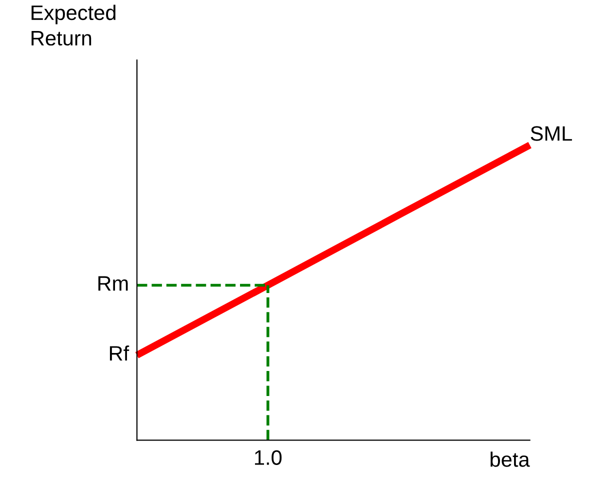 This screenshot has height=480, width=598. What do you see at coordinates (120, 353) in the screenshot?
I see `text: Rf` at bounding box center [120, 353].